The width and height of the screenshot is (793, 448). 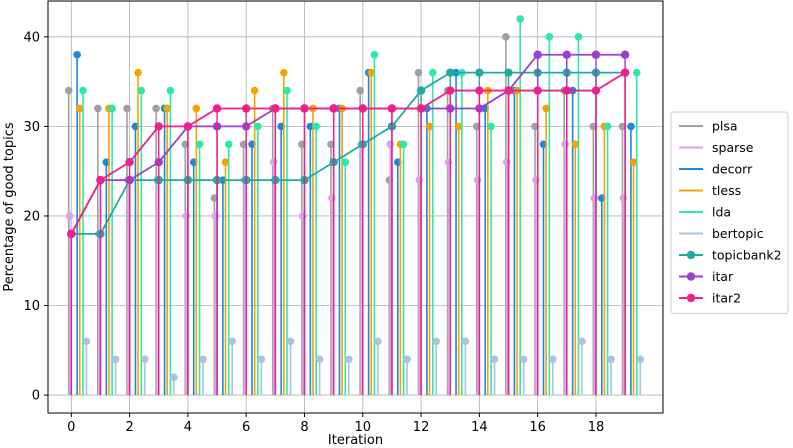 I want to click on x-tick-label: 2, so click(x=129, y=427).